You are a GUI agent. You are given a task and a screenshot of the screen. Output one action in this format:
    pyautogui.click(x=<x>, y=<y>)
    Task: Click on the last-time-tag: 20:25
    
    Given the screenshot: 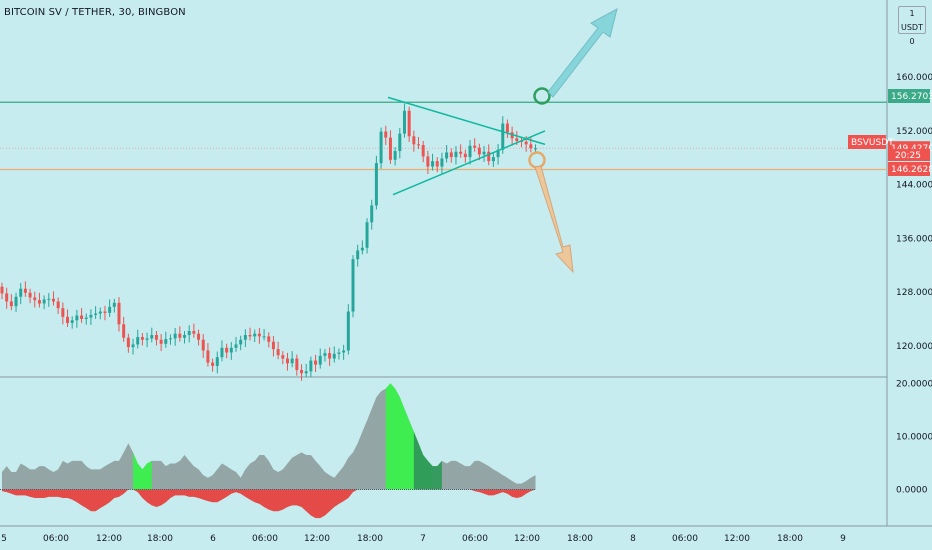 What is the action you would take?
    pyautogui.click(x=908, y=156)
    